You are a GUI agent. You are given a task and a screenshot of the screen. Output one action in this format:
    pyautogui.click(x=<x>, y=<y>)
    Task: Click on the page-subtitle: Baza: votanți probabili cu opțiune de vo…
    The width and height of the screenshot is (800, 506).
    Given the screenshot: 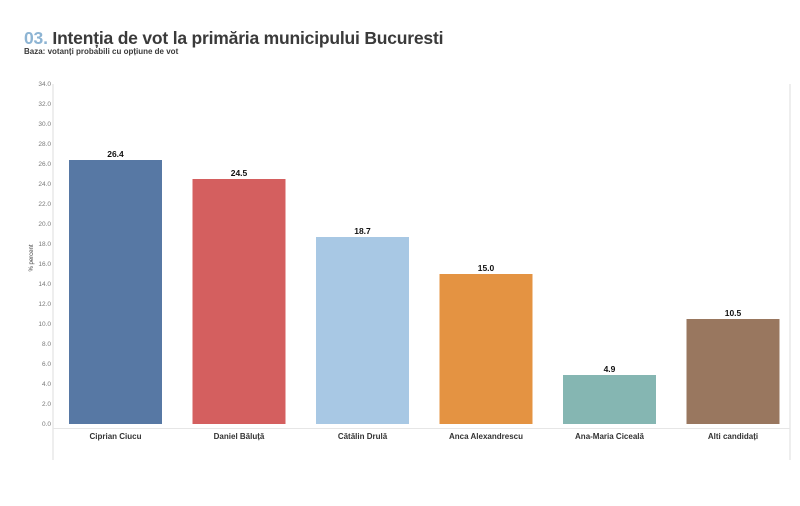 What is the action you would take?
    pyautogui.click(x=101, y=51)
    